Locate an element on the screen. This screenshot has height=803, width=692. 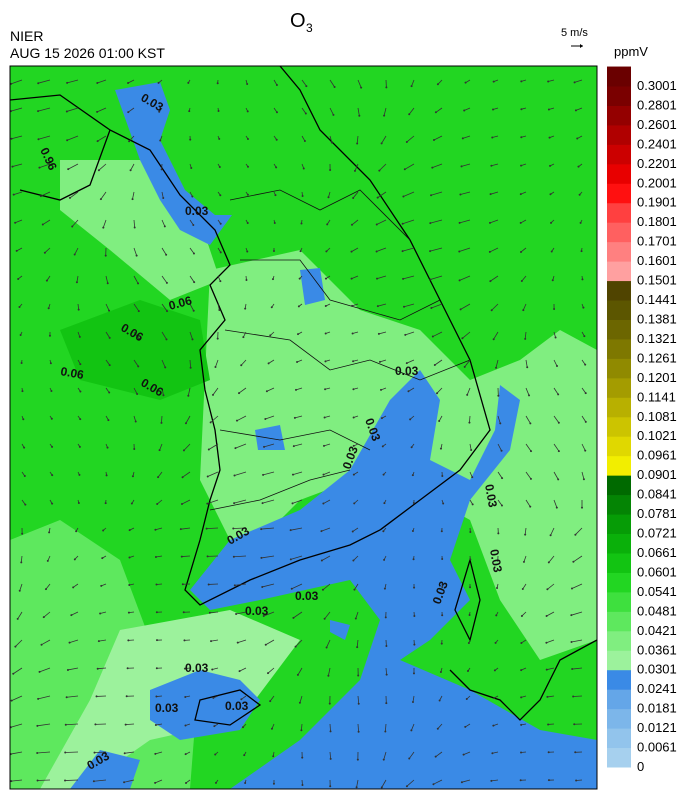
colorbar-label: 0.0901 is located at coordinates (657, 474).